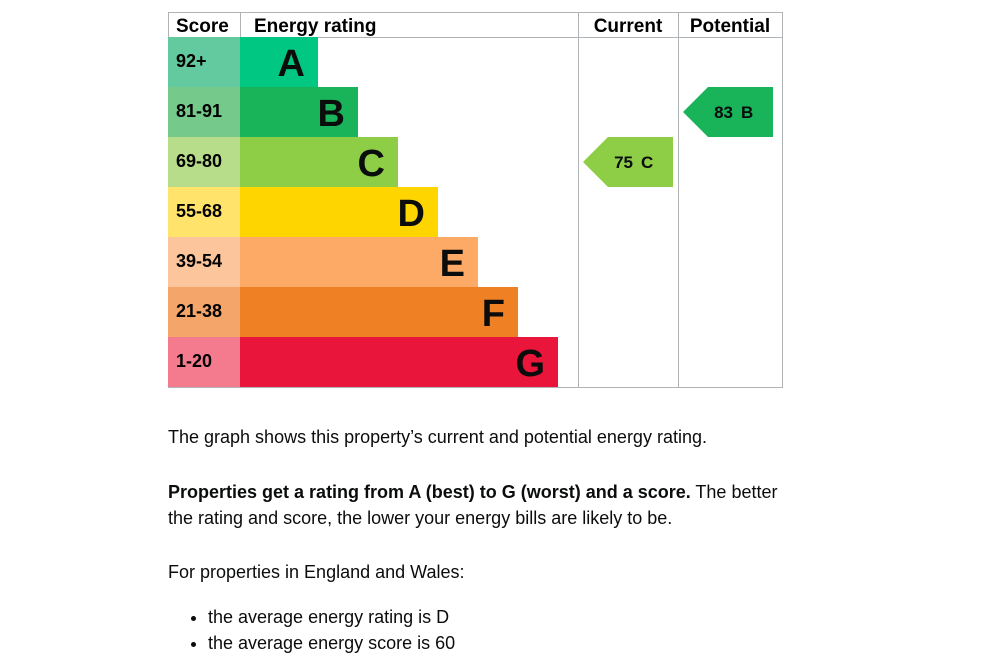 Image resolution: width=1000 pixels, height=656 pixels. What do you see at coordinates (199, 161) in the screenshot?
I see `score-label: 69-80` at bounding box center [199, 161].